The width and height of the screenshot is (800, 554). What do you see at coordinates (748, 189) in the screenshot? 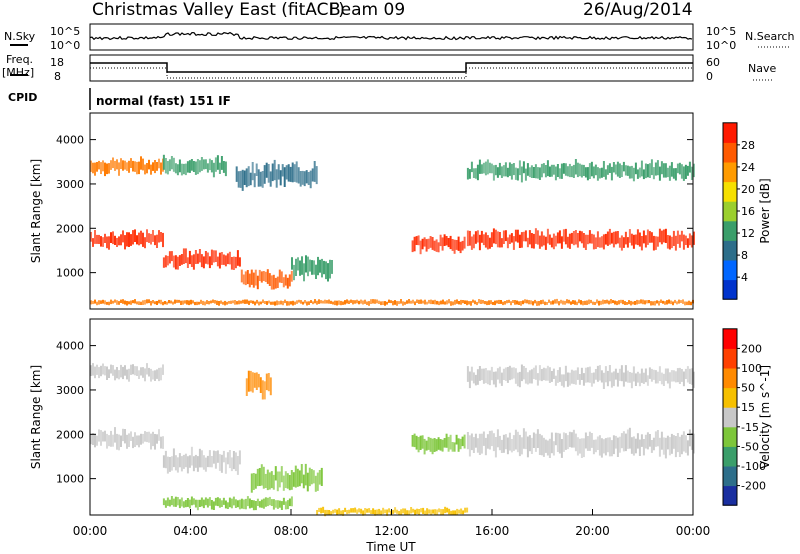
I see `colorbar-tick-label: 20` at bounding box center [748, 189].